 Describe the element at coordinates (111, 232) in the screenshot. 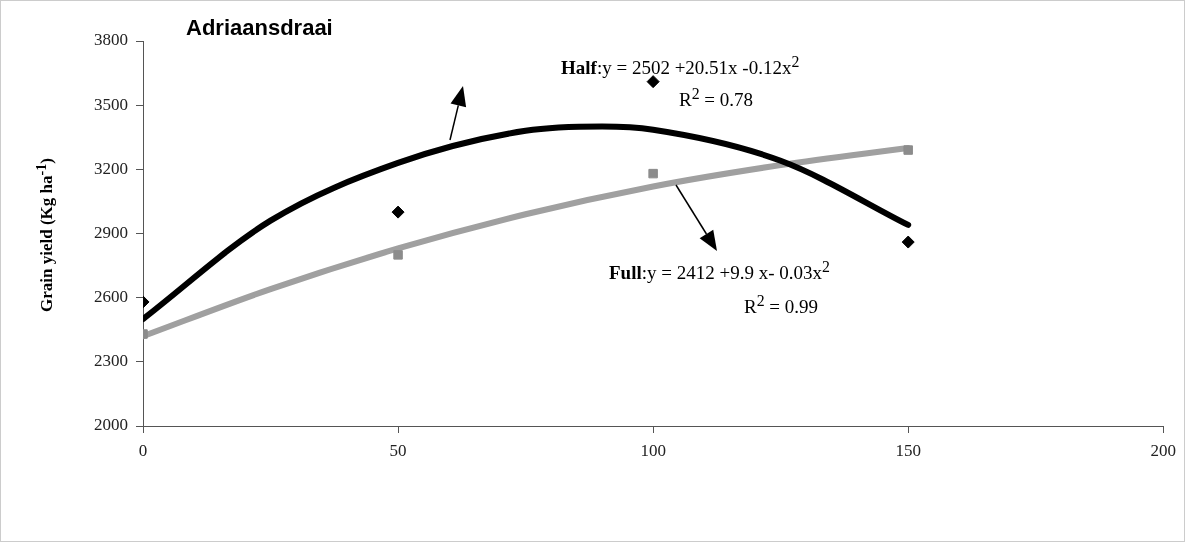

I see `y-tick-label: 2900` at that location.